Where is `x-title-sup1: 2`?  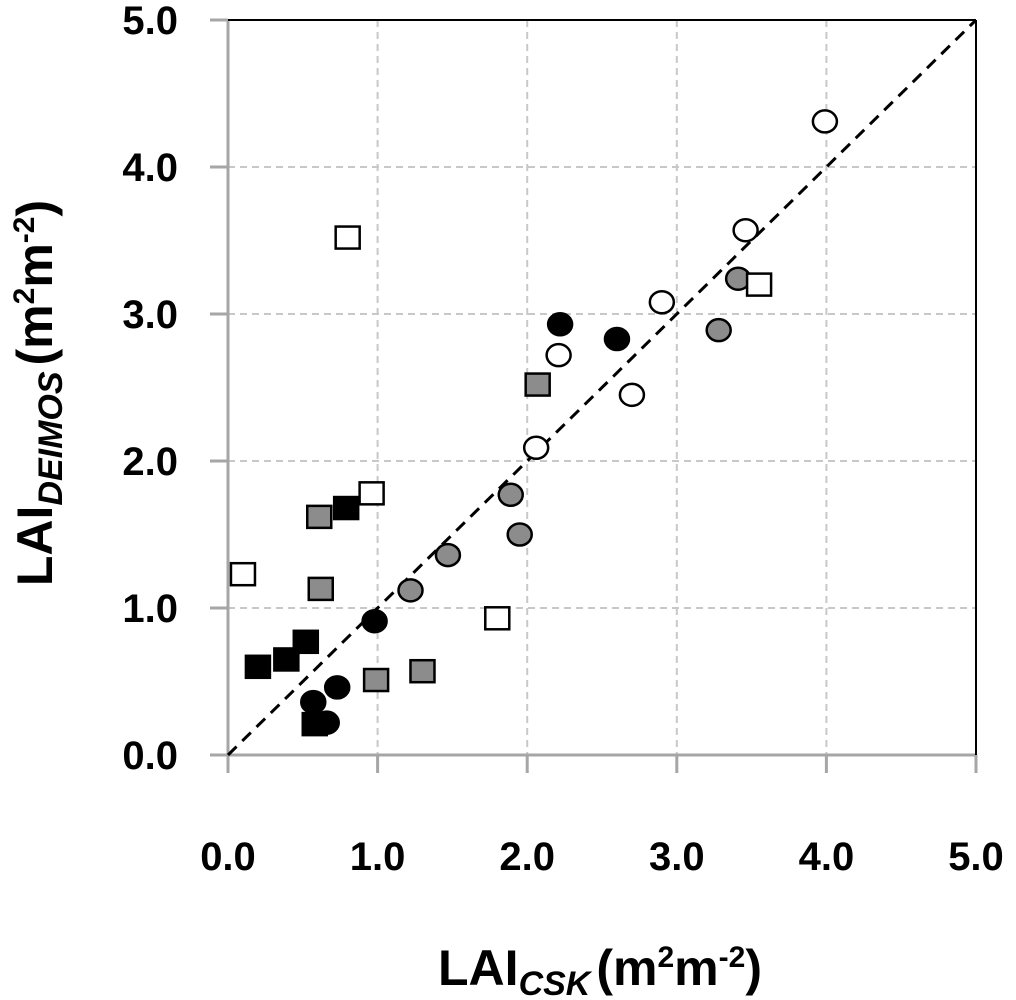 x-title-sup1: 2 is located at coordinates (665, 957).